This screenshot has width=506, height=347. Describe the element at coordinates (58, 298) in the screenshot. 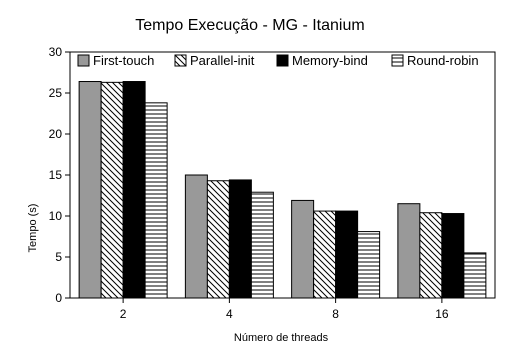

I see `y-tick-label: 0` at that location.